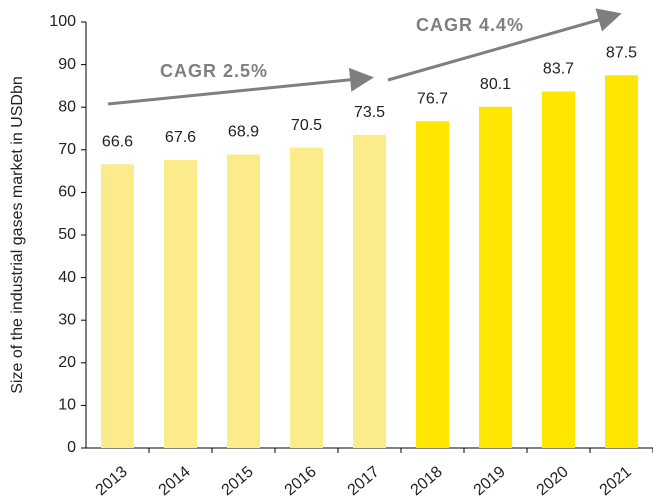  I want to click on data-label: 76.7, so click(432, 98).